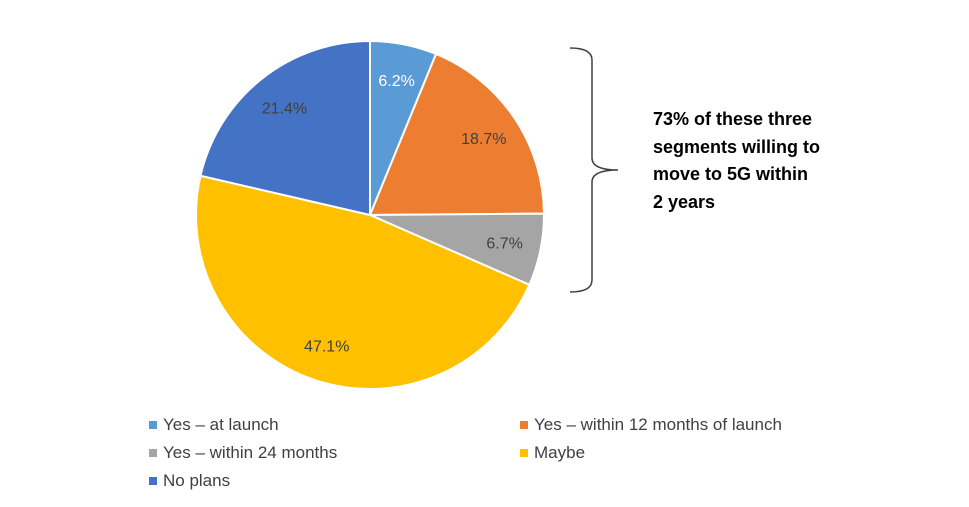 Image resolution: width=969 pixels, height=507 pixels. I want to click on data-label: 6.7%, so click(504, 244).